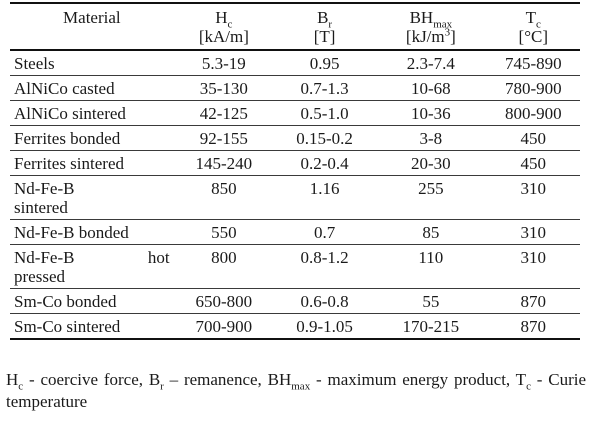  What do you see at coordinates (92, 63) in the screenshot?
I see `cell-material: Steels` at bounding box center [92, 63].